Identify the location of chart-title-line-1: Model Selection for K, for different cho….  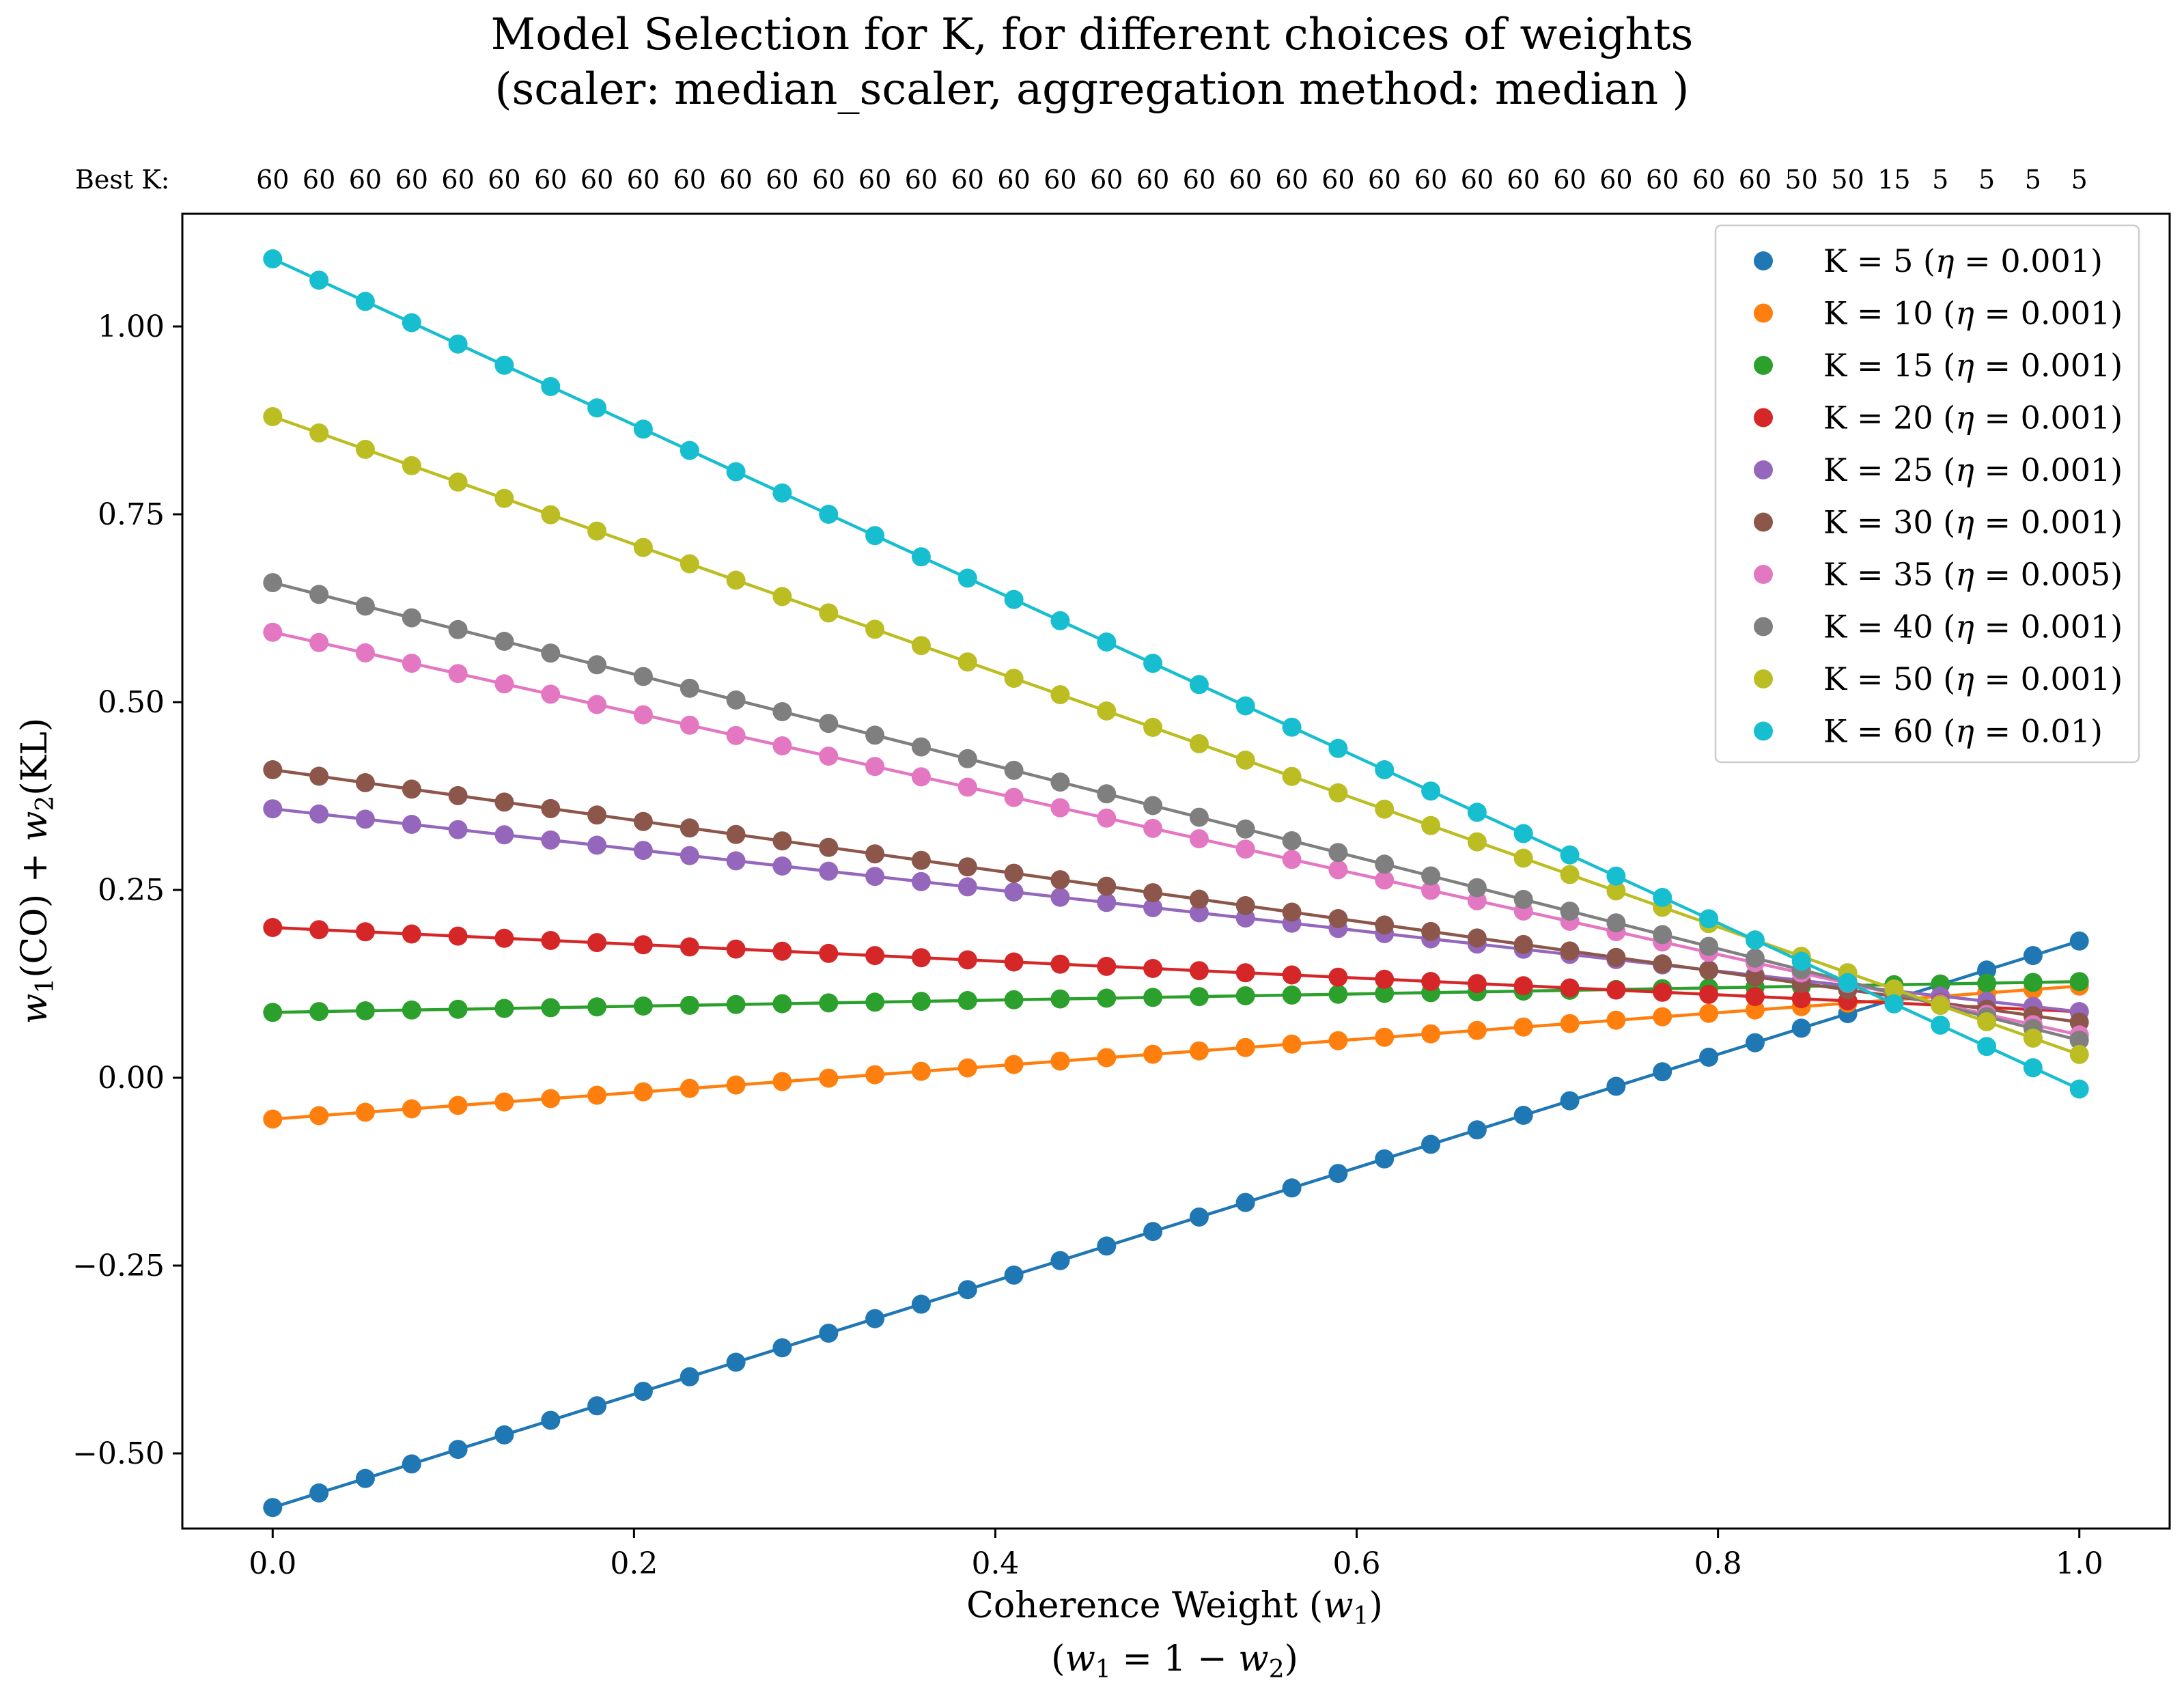
(1092, 35).